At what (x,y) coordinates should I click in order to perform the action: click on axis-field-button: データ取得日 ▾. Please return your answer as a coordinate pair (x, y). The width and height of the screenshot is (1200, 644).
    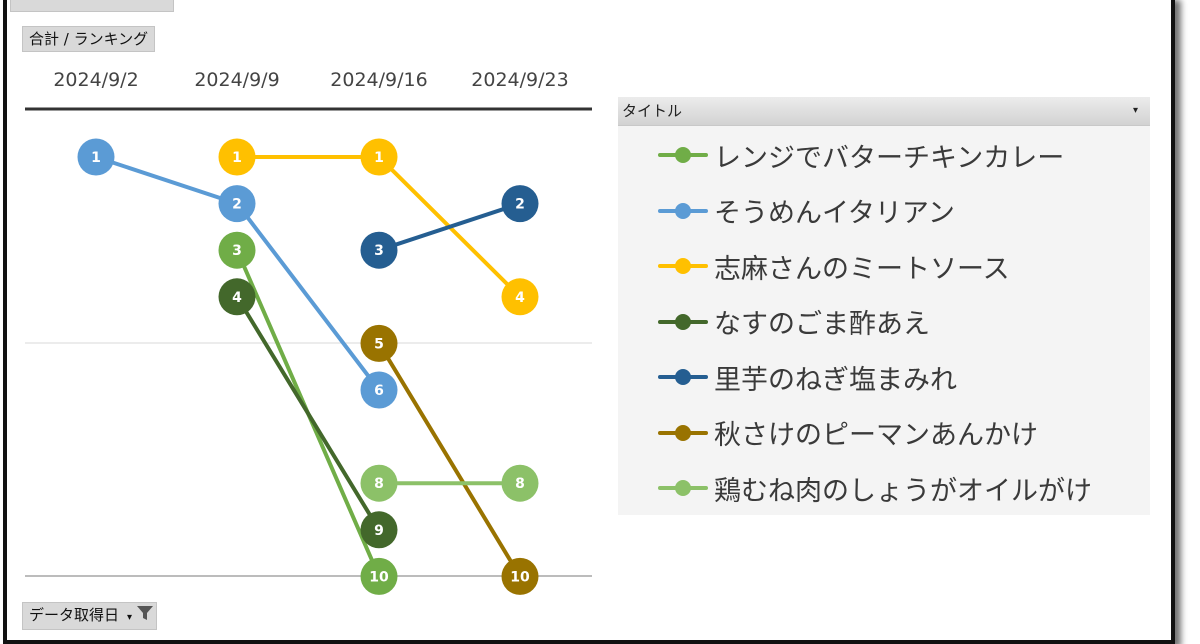
    Looking at the image, I should click on (90, 616).